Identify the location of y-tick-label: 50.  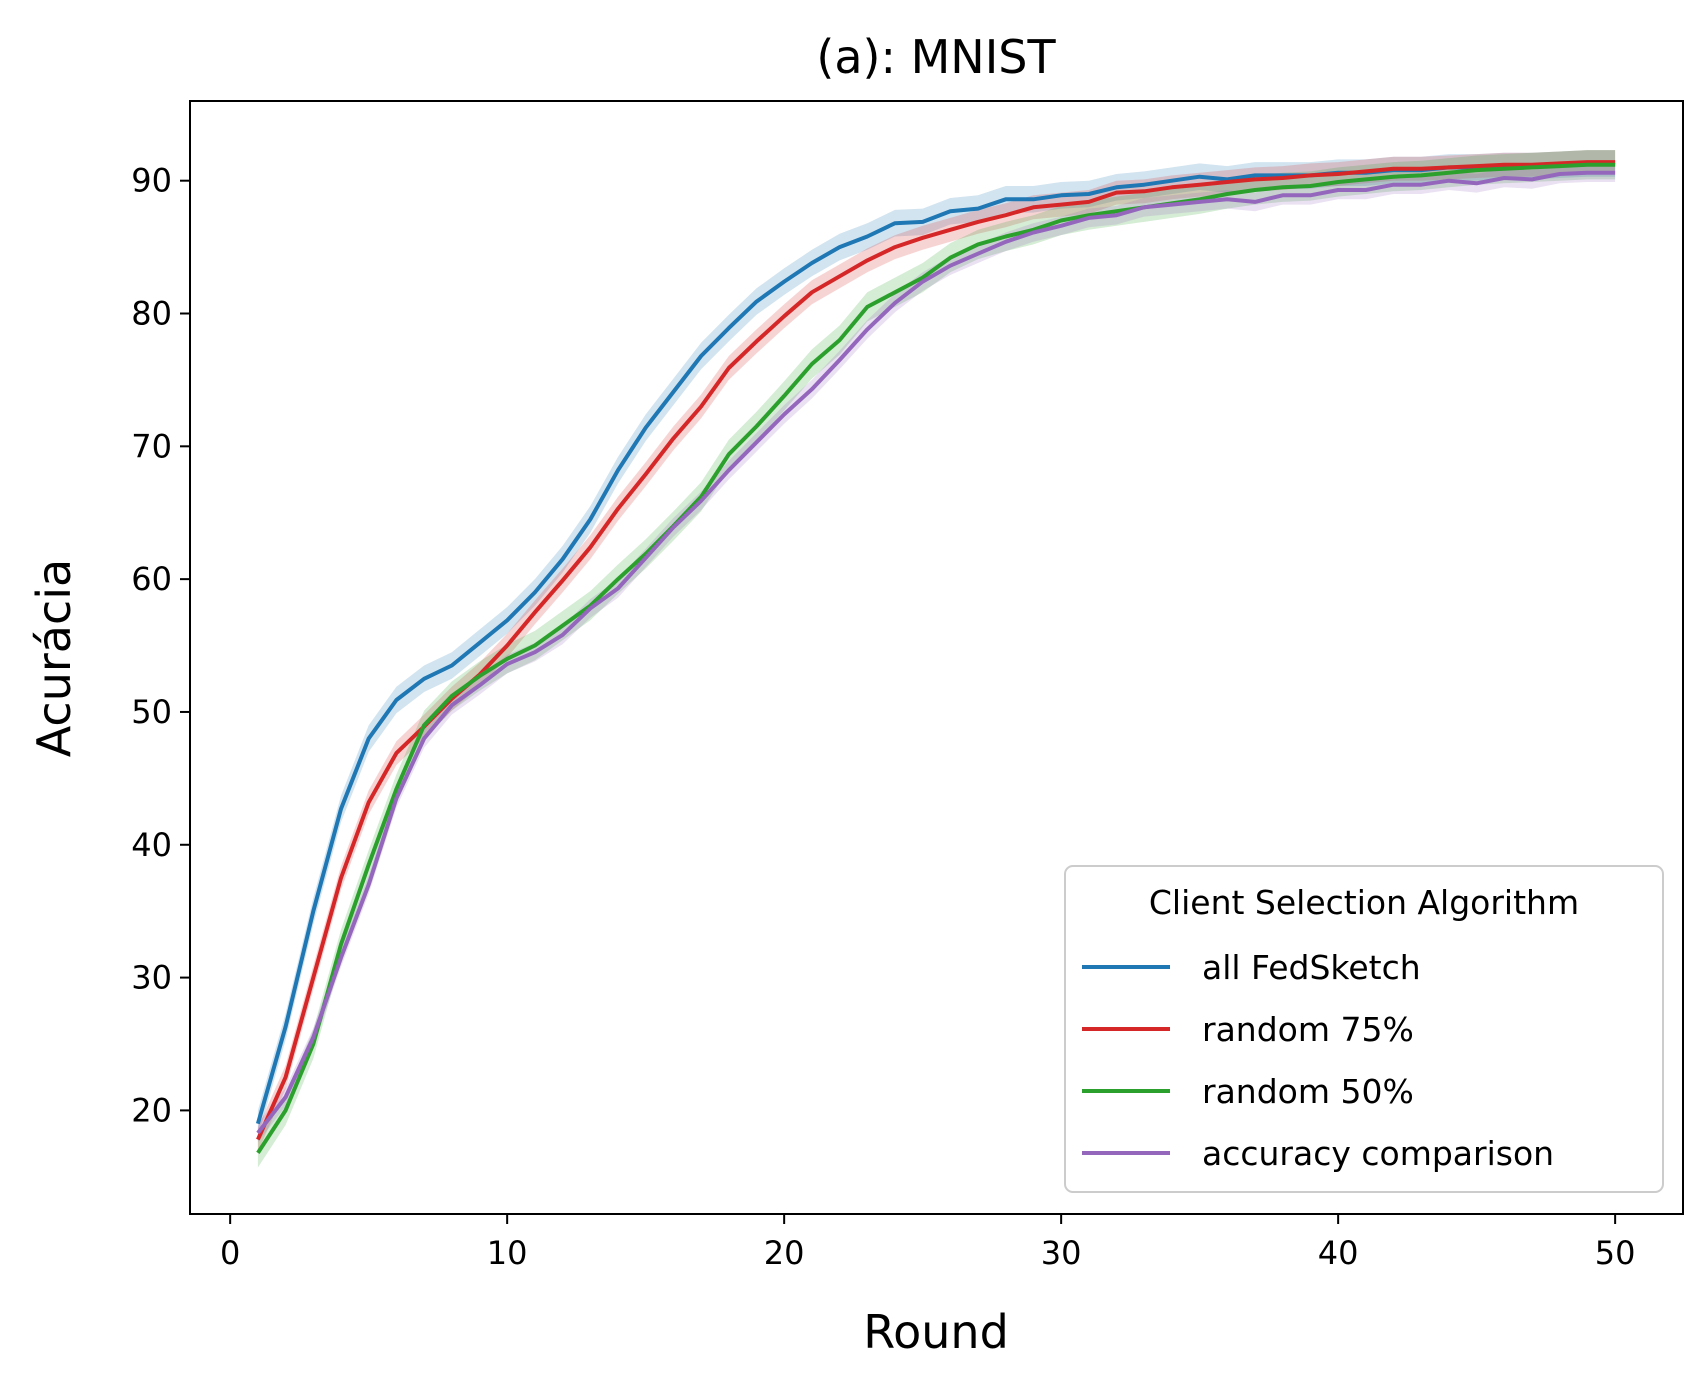
(151, 712).